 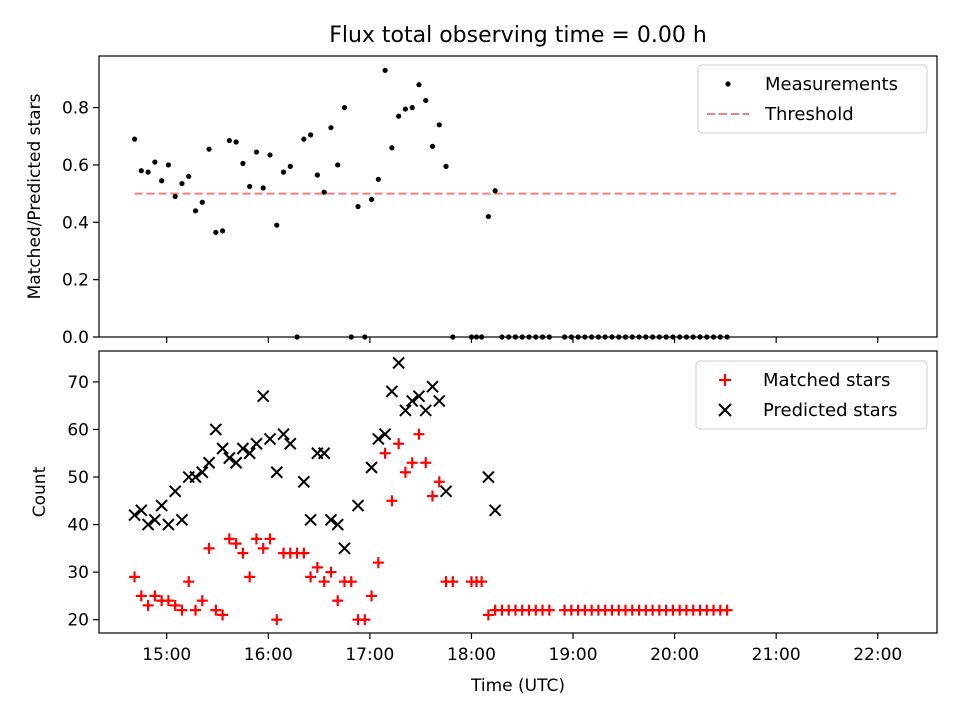 What do you see at coordinates (78, 526) in the screenshot?
I see `bottom-y-tick-label: 40` at bounding box center [78, 526].